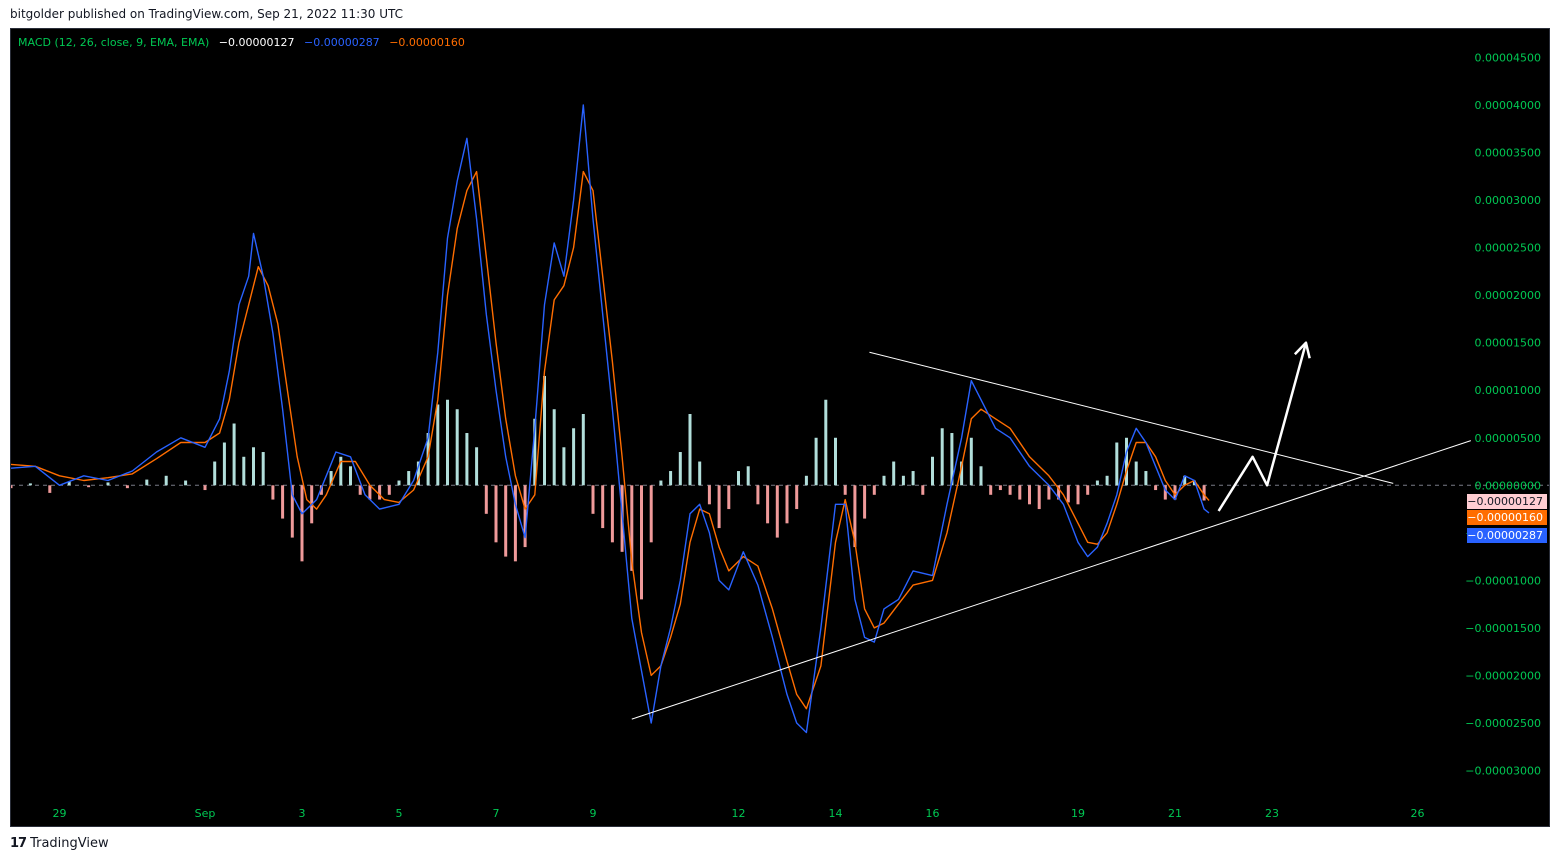 Image resolution: width=1561 pixels, height=863 pixels. Describe the element at coordinates (341, 42) in the screenshot. I see `legend-signal-value: −0.00000287` at that location.